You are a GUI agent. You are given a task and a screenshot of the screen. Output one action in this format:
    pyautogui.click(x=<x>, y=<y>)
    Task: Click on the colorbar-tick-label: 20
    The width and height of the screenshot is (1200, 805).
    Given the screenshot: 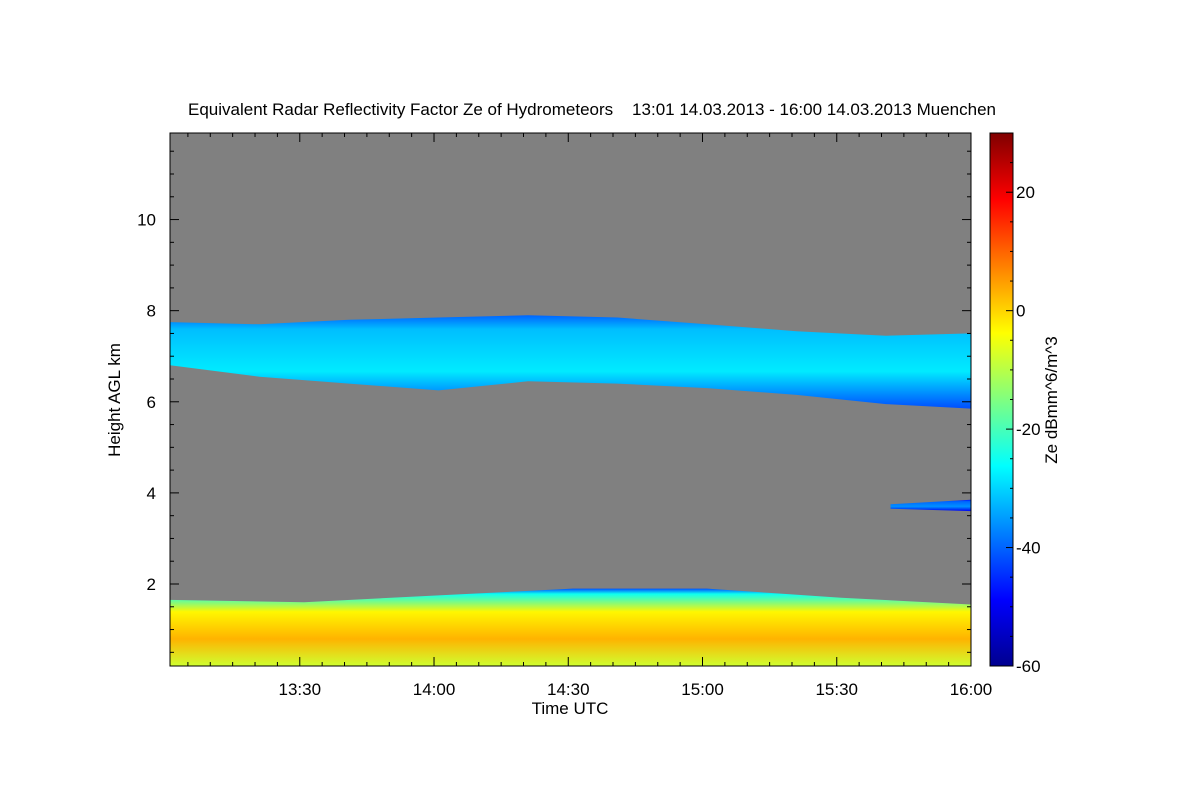 What is the action you would take?
    pyautogui.click(x=1025, y=192)
    